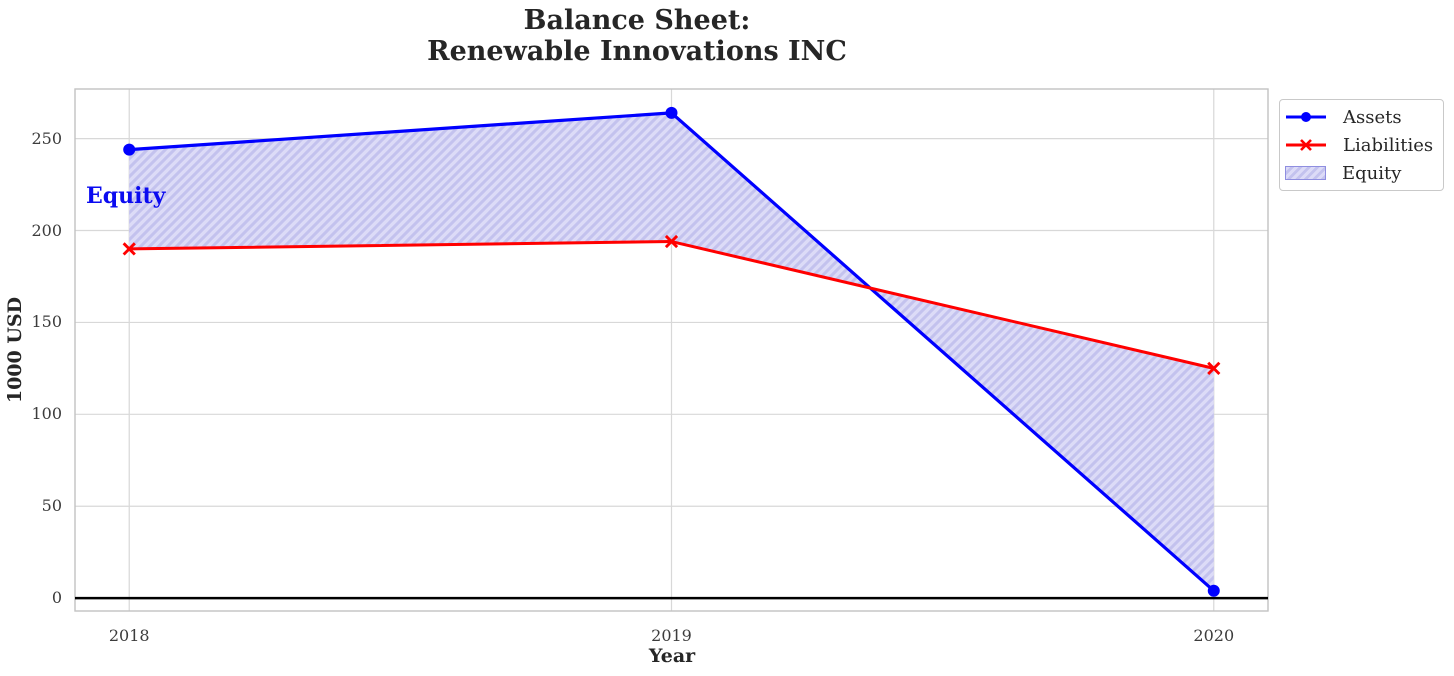 This screenshot has height=676, width=1454. What do you see at coordinates (637, 36) in the screenshot?
I see `chart-title: Balance Sheet: Renewable Innovations INC` at bounding box center [637, 36].